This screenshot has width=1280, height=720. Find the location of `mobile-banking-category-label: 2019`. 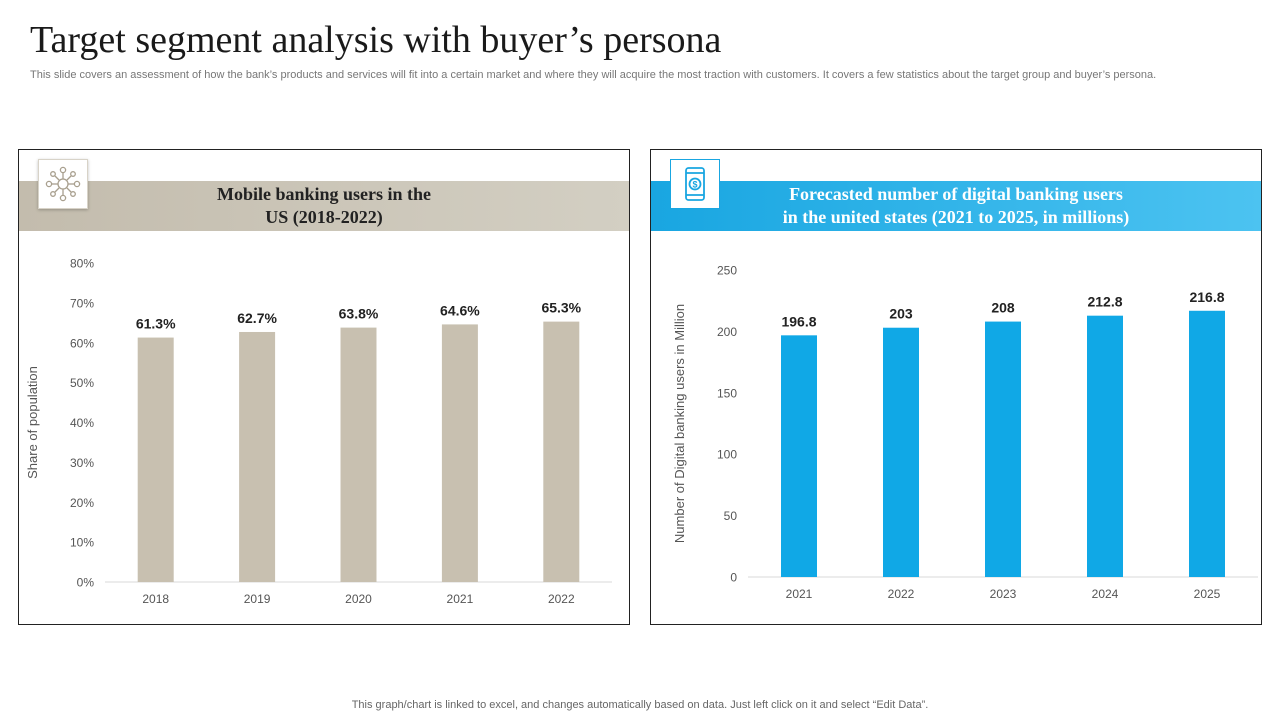

mobile-banking-category-label: 2019 is located at coordinates (257, 599).